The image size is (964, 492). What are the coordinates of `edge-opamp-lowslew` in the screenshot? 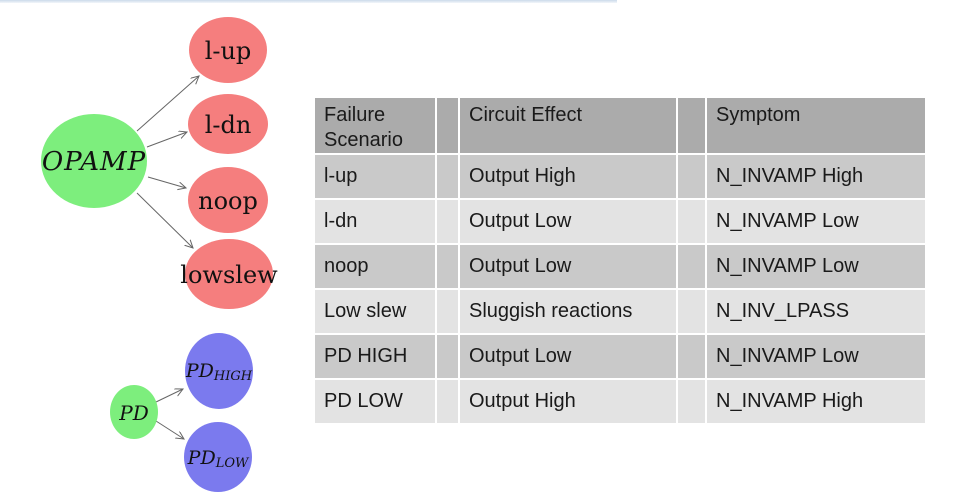 It's located at (164, 220).